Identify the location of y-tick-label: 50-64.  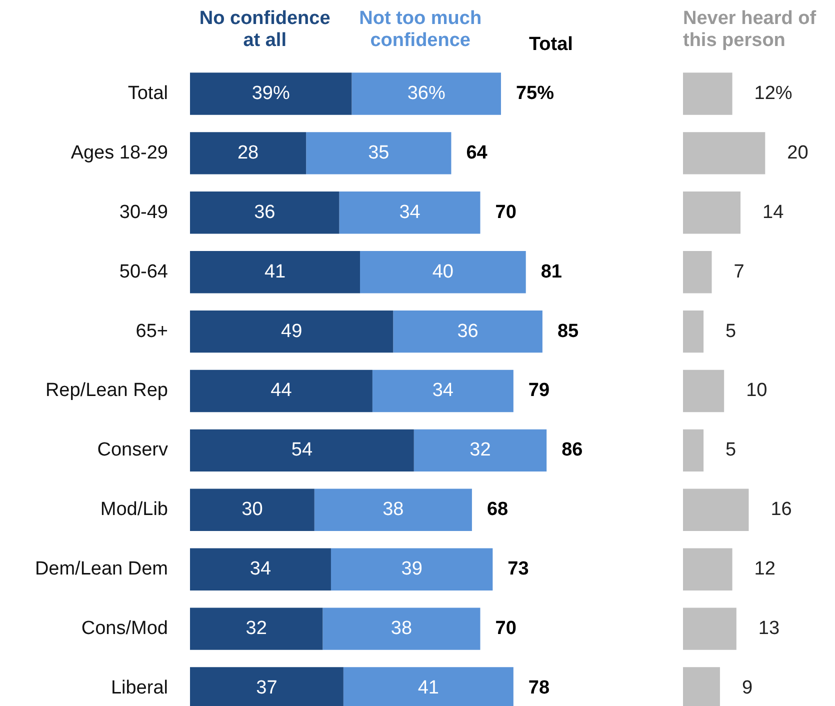
(143, 271).